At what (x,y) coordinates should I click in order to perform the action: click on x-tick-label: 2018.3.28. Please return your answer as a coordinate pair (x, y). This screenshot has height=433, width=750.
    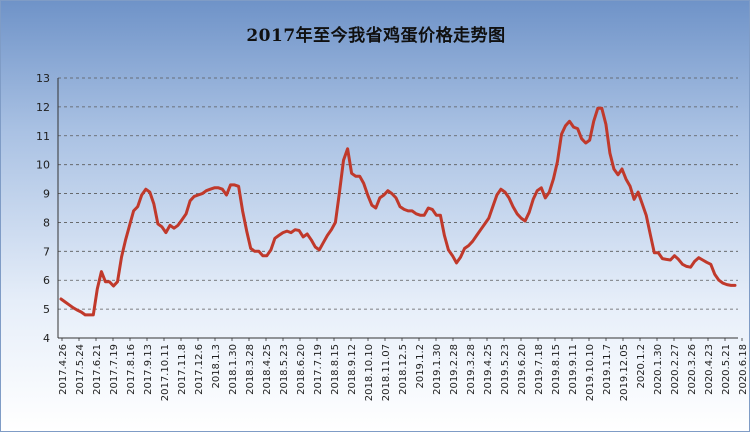
    Looking at the image, I should click on (250, 369).